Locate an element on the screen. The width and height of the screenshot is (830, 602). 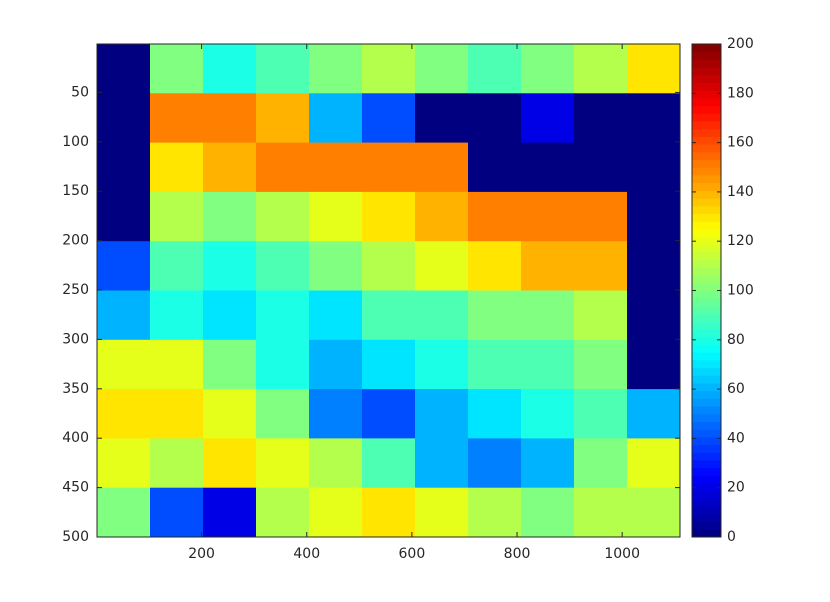
x-tick-label: 600 is located at coordinates (412, 554).